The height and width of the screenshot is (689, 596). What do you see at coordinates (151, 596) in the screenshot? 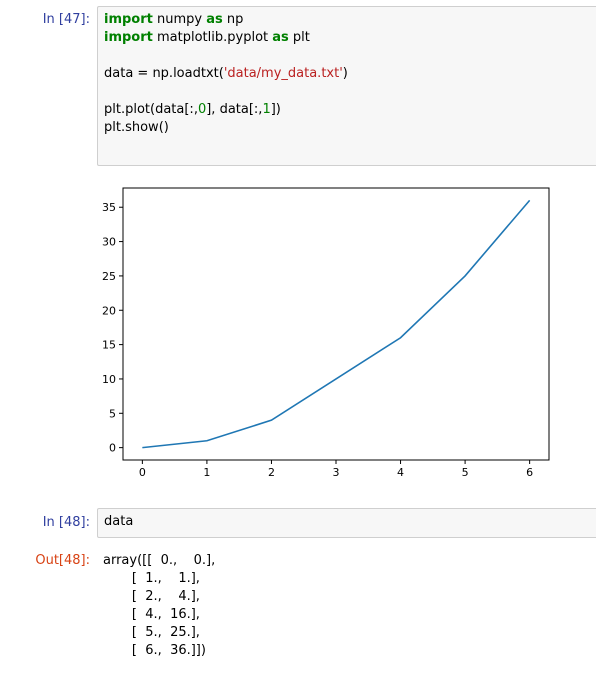
I see `output-line: [ 2., 4.],` at bounding box center [151, 596].